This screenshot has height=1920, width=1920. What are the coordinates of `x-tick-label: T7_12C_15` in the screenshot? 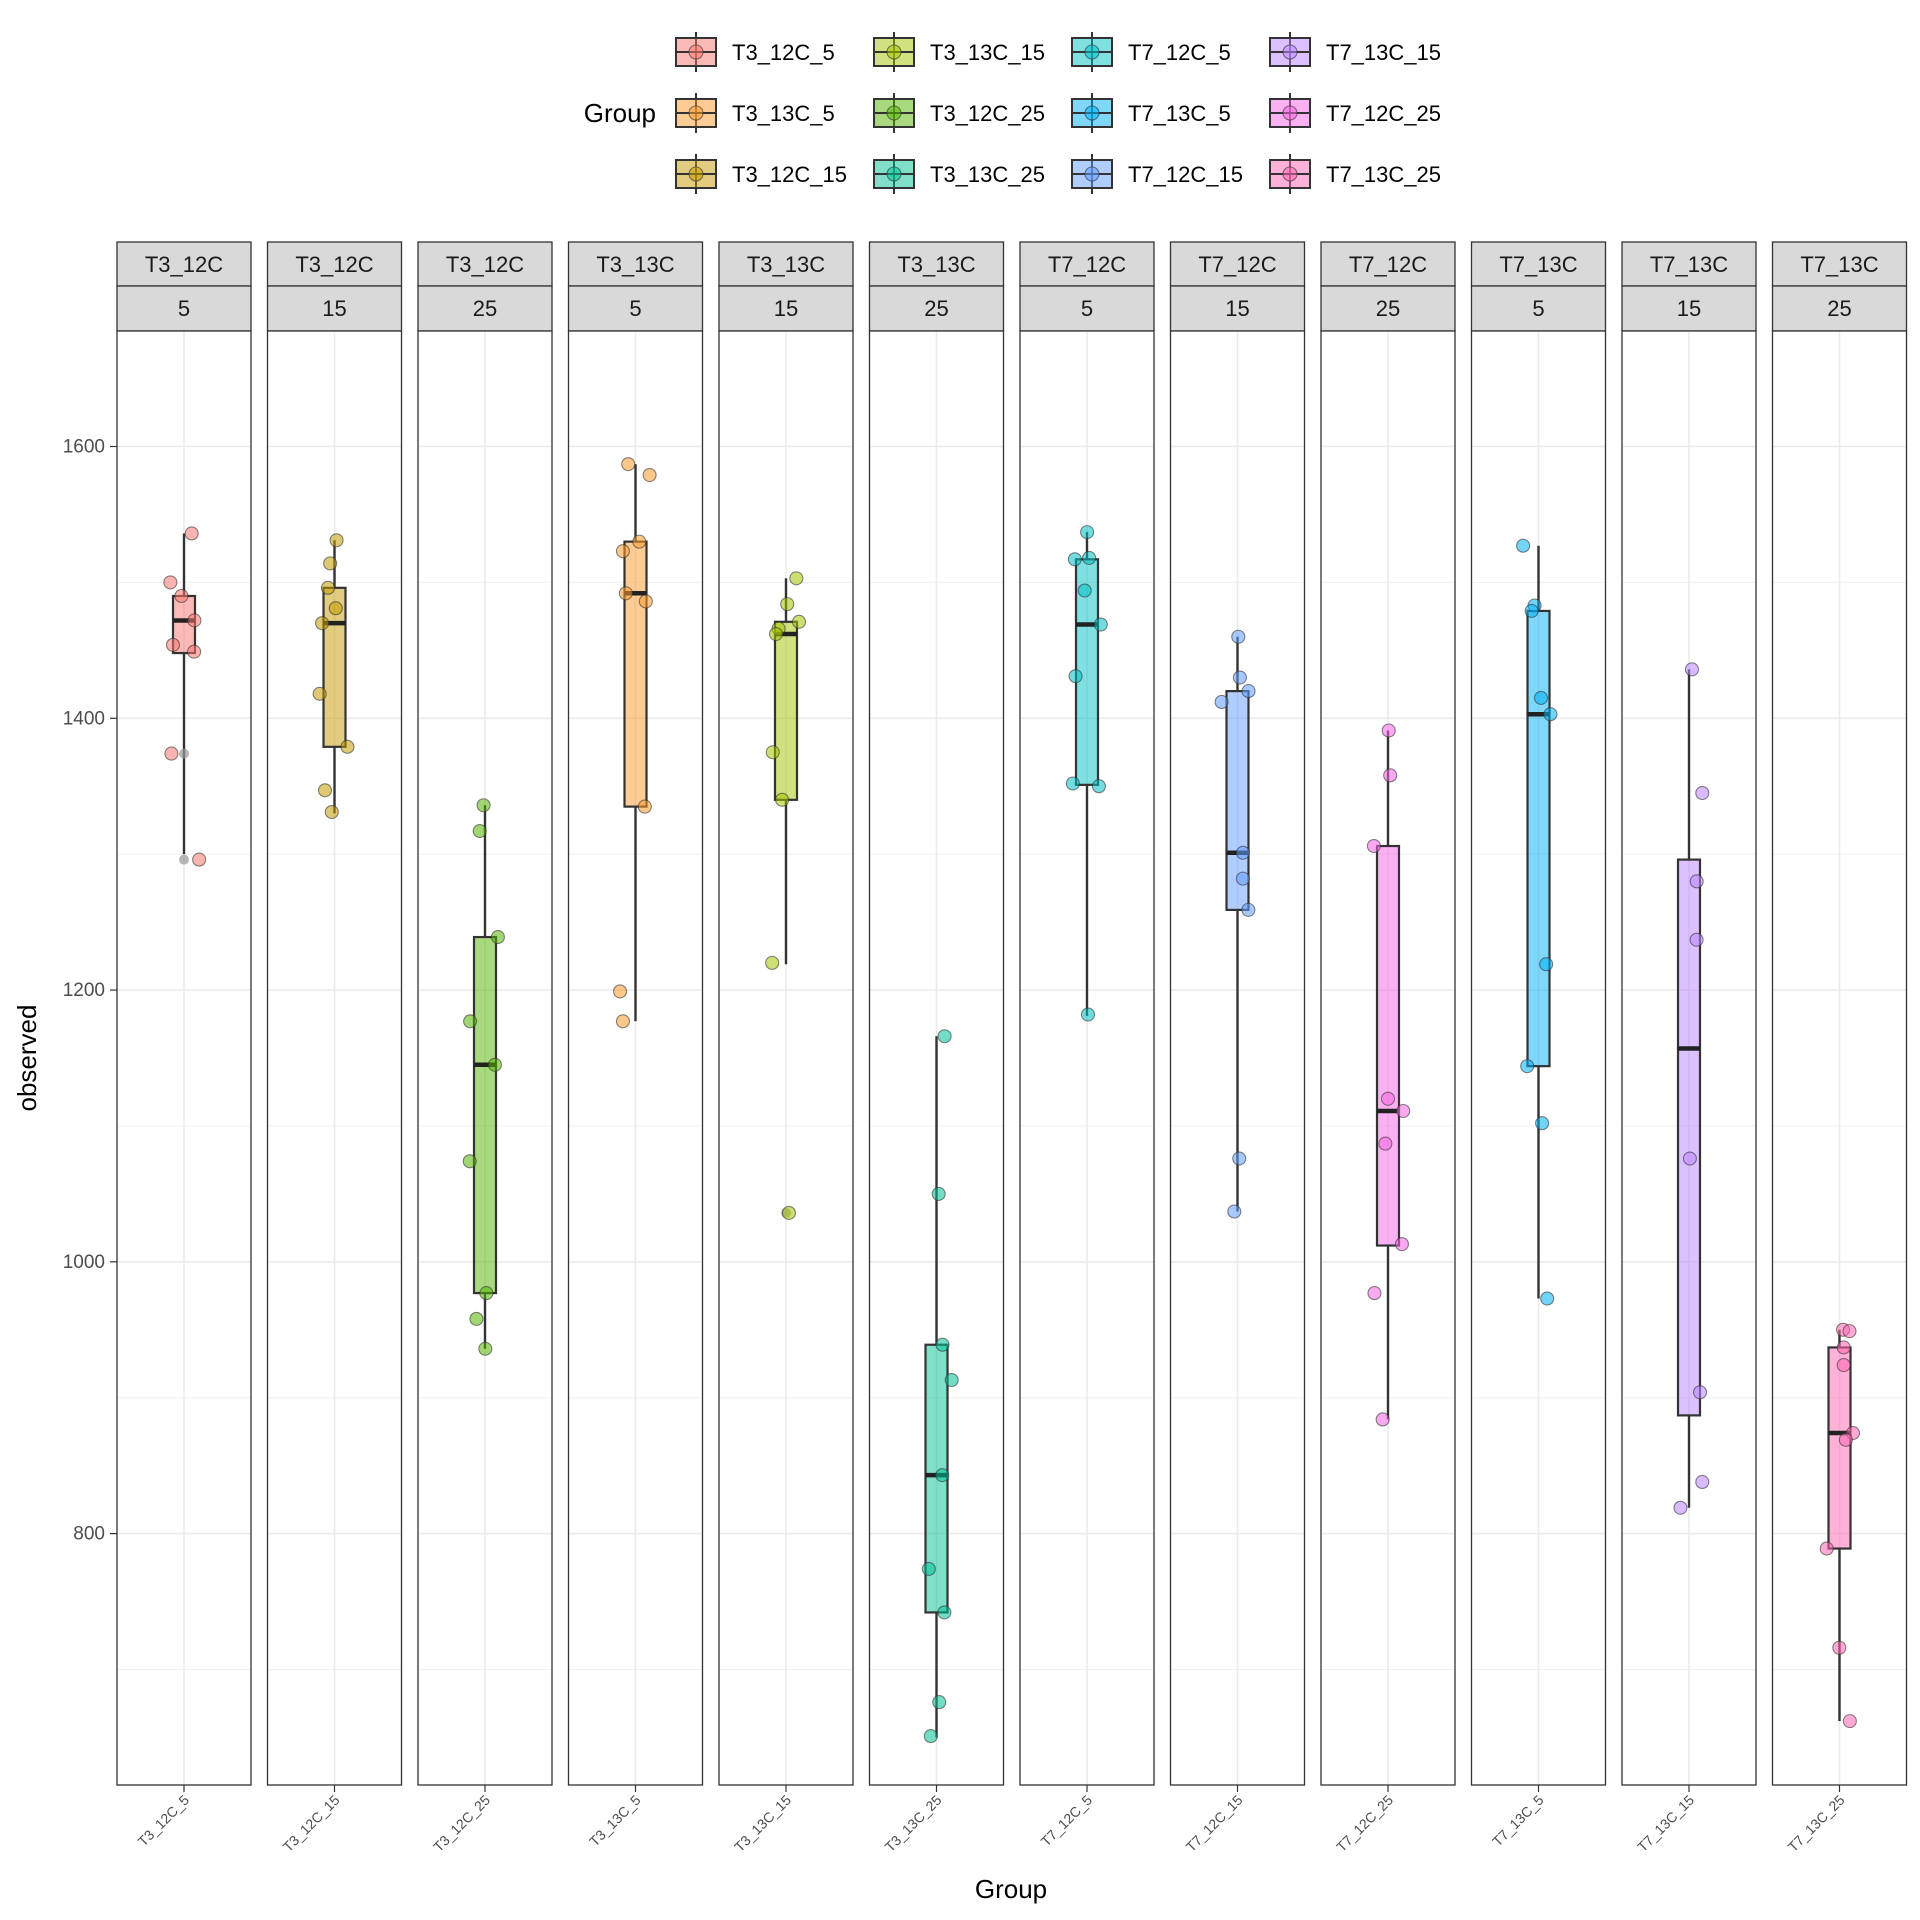 It's located at (1214, 1823).